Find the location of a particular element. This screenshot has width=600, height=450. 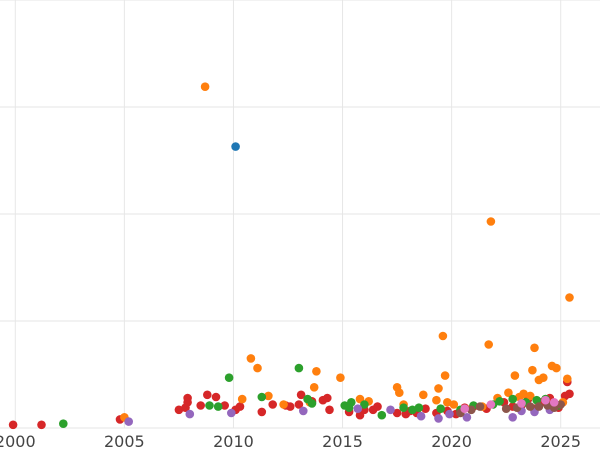

x-tick-label: 2015 is located at coordinates (342, 441).